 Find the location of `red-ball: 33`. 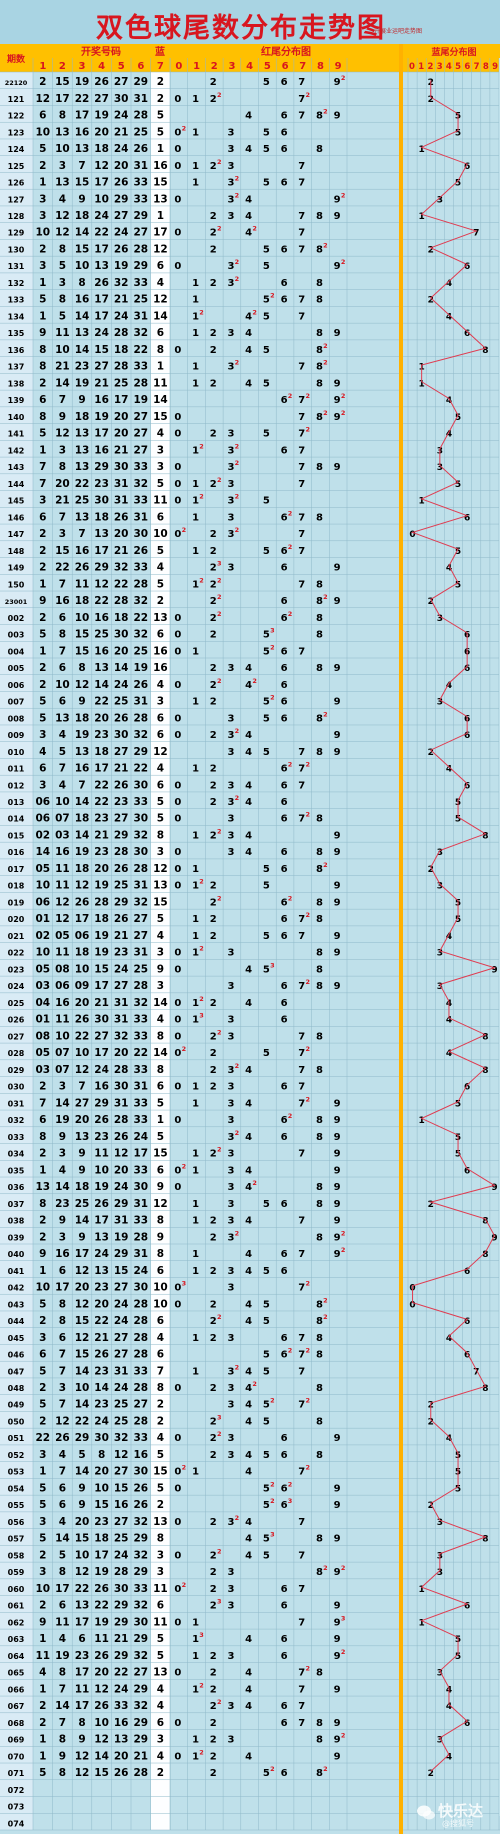

red-ball: 33 is located at coordinates (140, 1036).